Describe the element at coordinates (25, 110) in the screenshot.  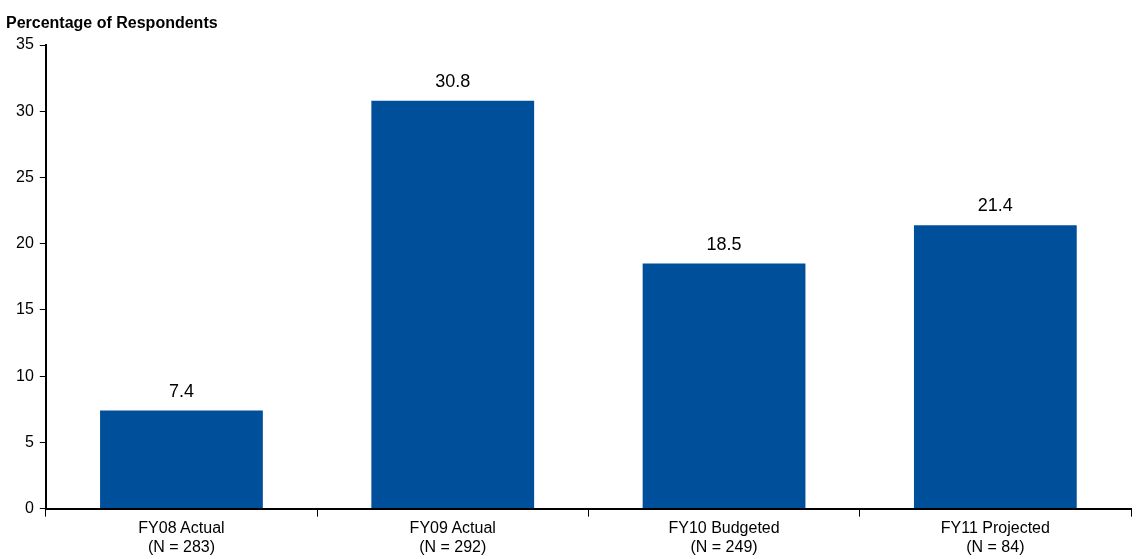
I see `y-tick-label: 30` at that location.